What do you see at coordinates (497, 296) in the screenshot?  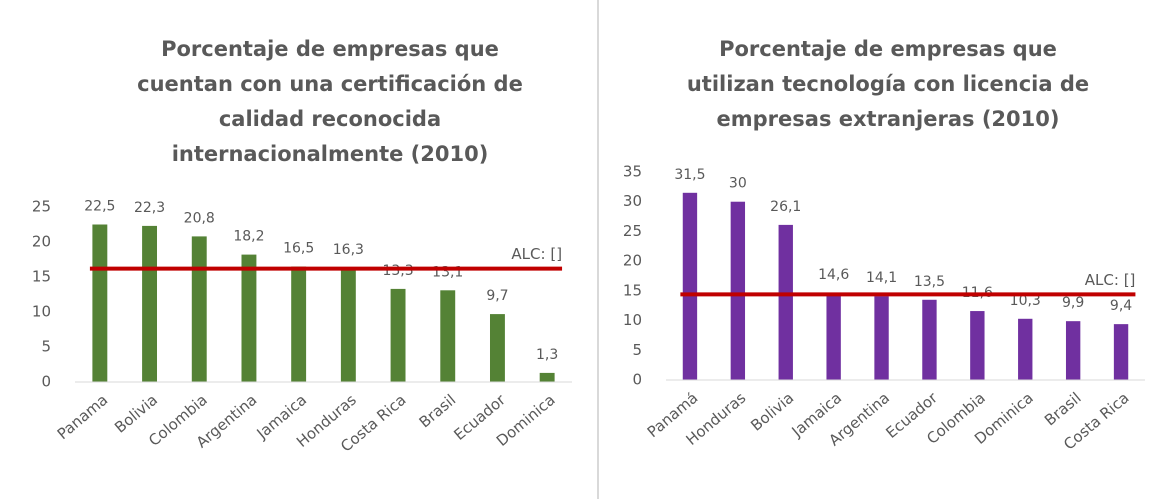 I see `value-label: 9,7` at bounding box center [497, 296].